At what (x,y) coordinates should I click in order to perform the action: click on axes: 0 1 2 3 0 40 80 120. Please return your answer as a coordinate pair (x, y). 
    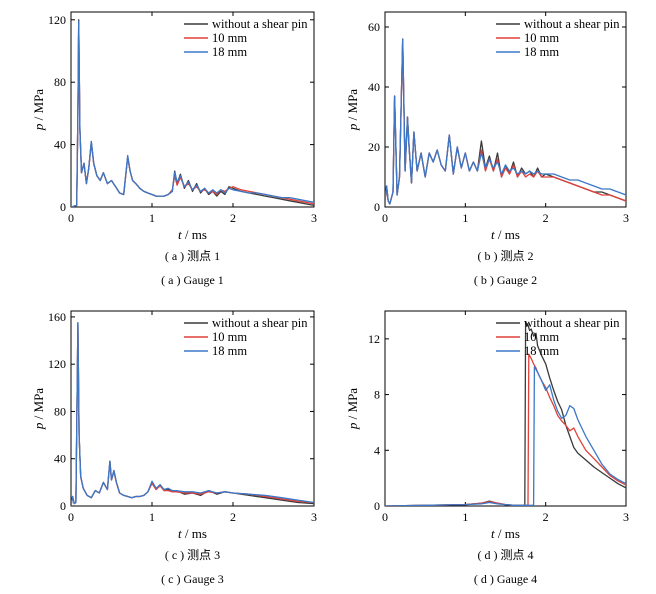
    Looking at the image, I should click on (182, 118).